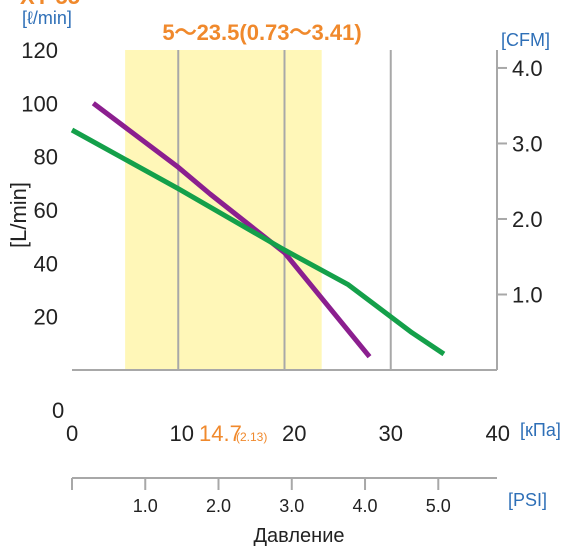  Describe the element at coordinates (527, 500) in the screenshot. I see `psi-unit: [PSI]` at that location.